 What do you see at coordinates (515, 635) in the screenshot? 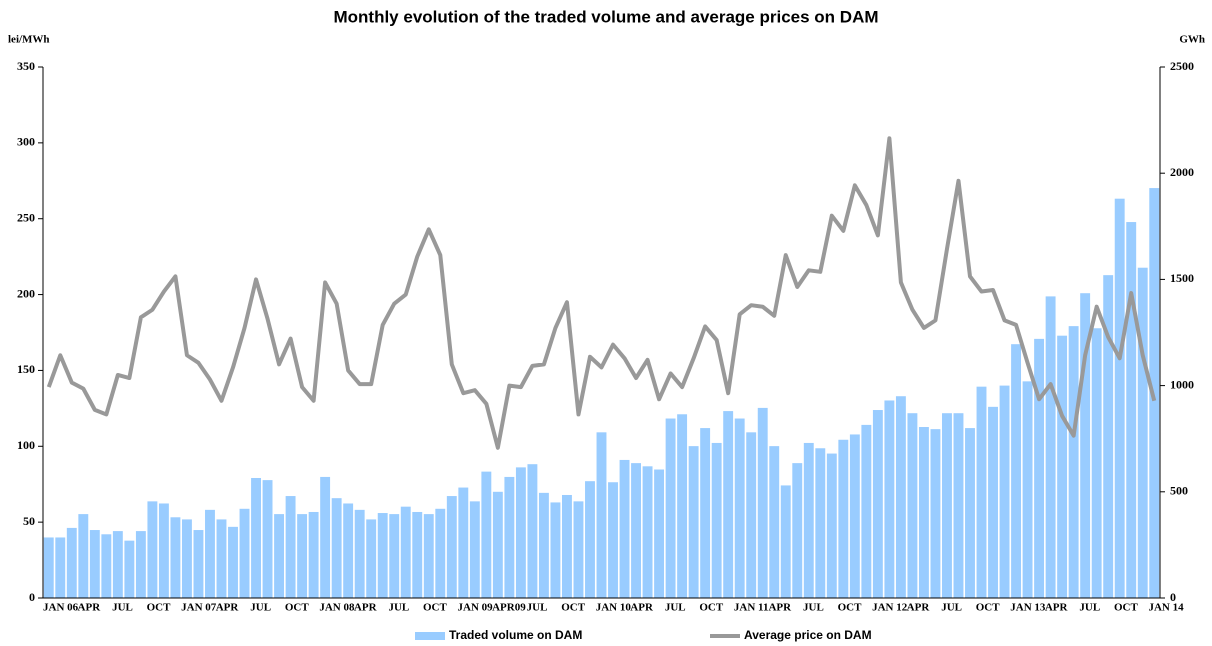
I see `legend-label: Traded volume on DAM` at bounding box center [515, 635].